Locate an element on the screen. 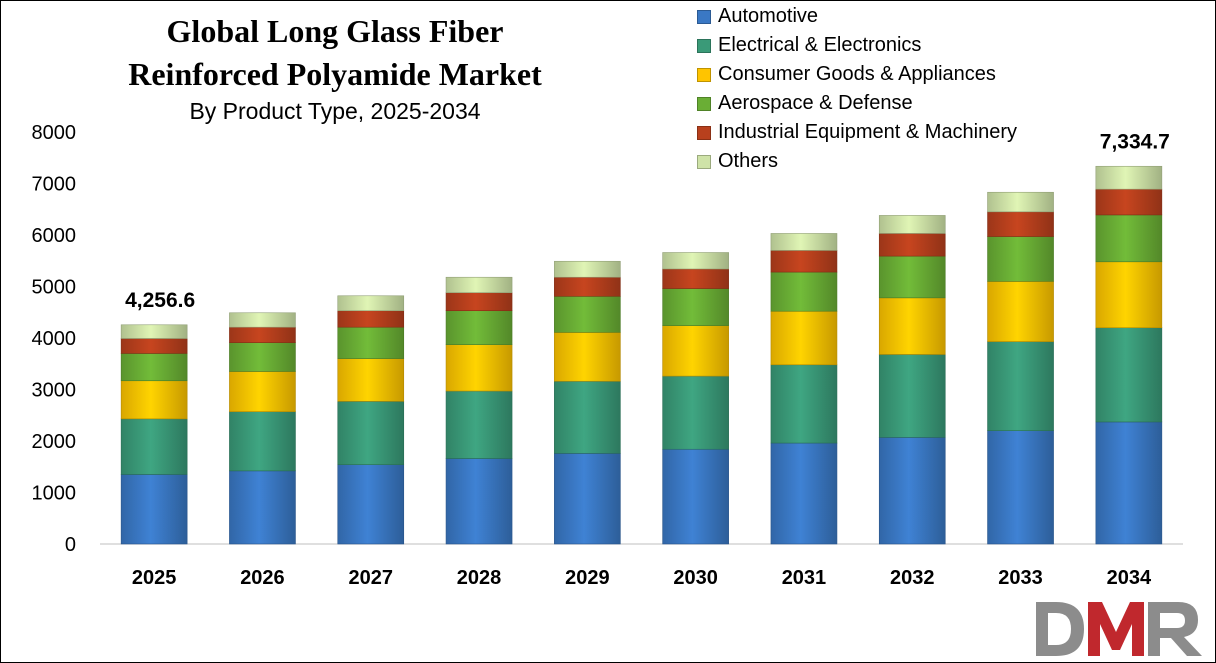 The width and height of the screenshot is (1216, 663). legend-item: Aerospace & Defense is located at coordinates (857, 103).